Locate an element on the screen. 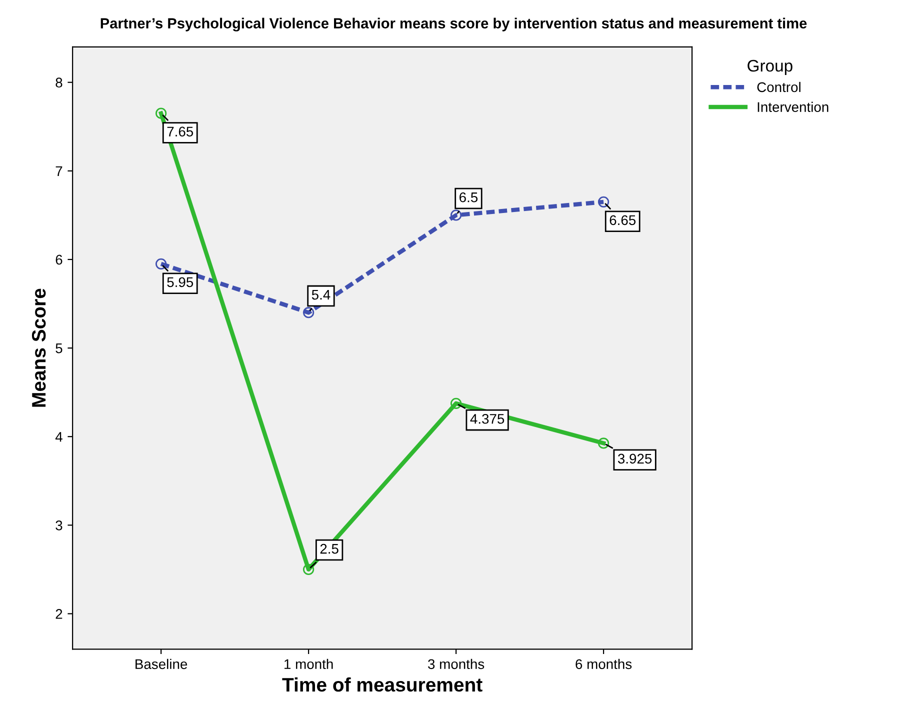 Image resolution: width=907 pixels, height=711 pixels. y-tick-label: 4 is located at coordinates (58, 437).